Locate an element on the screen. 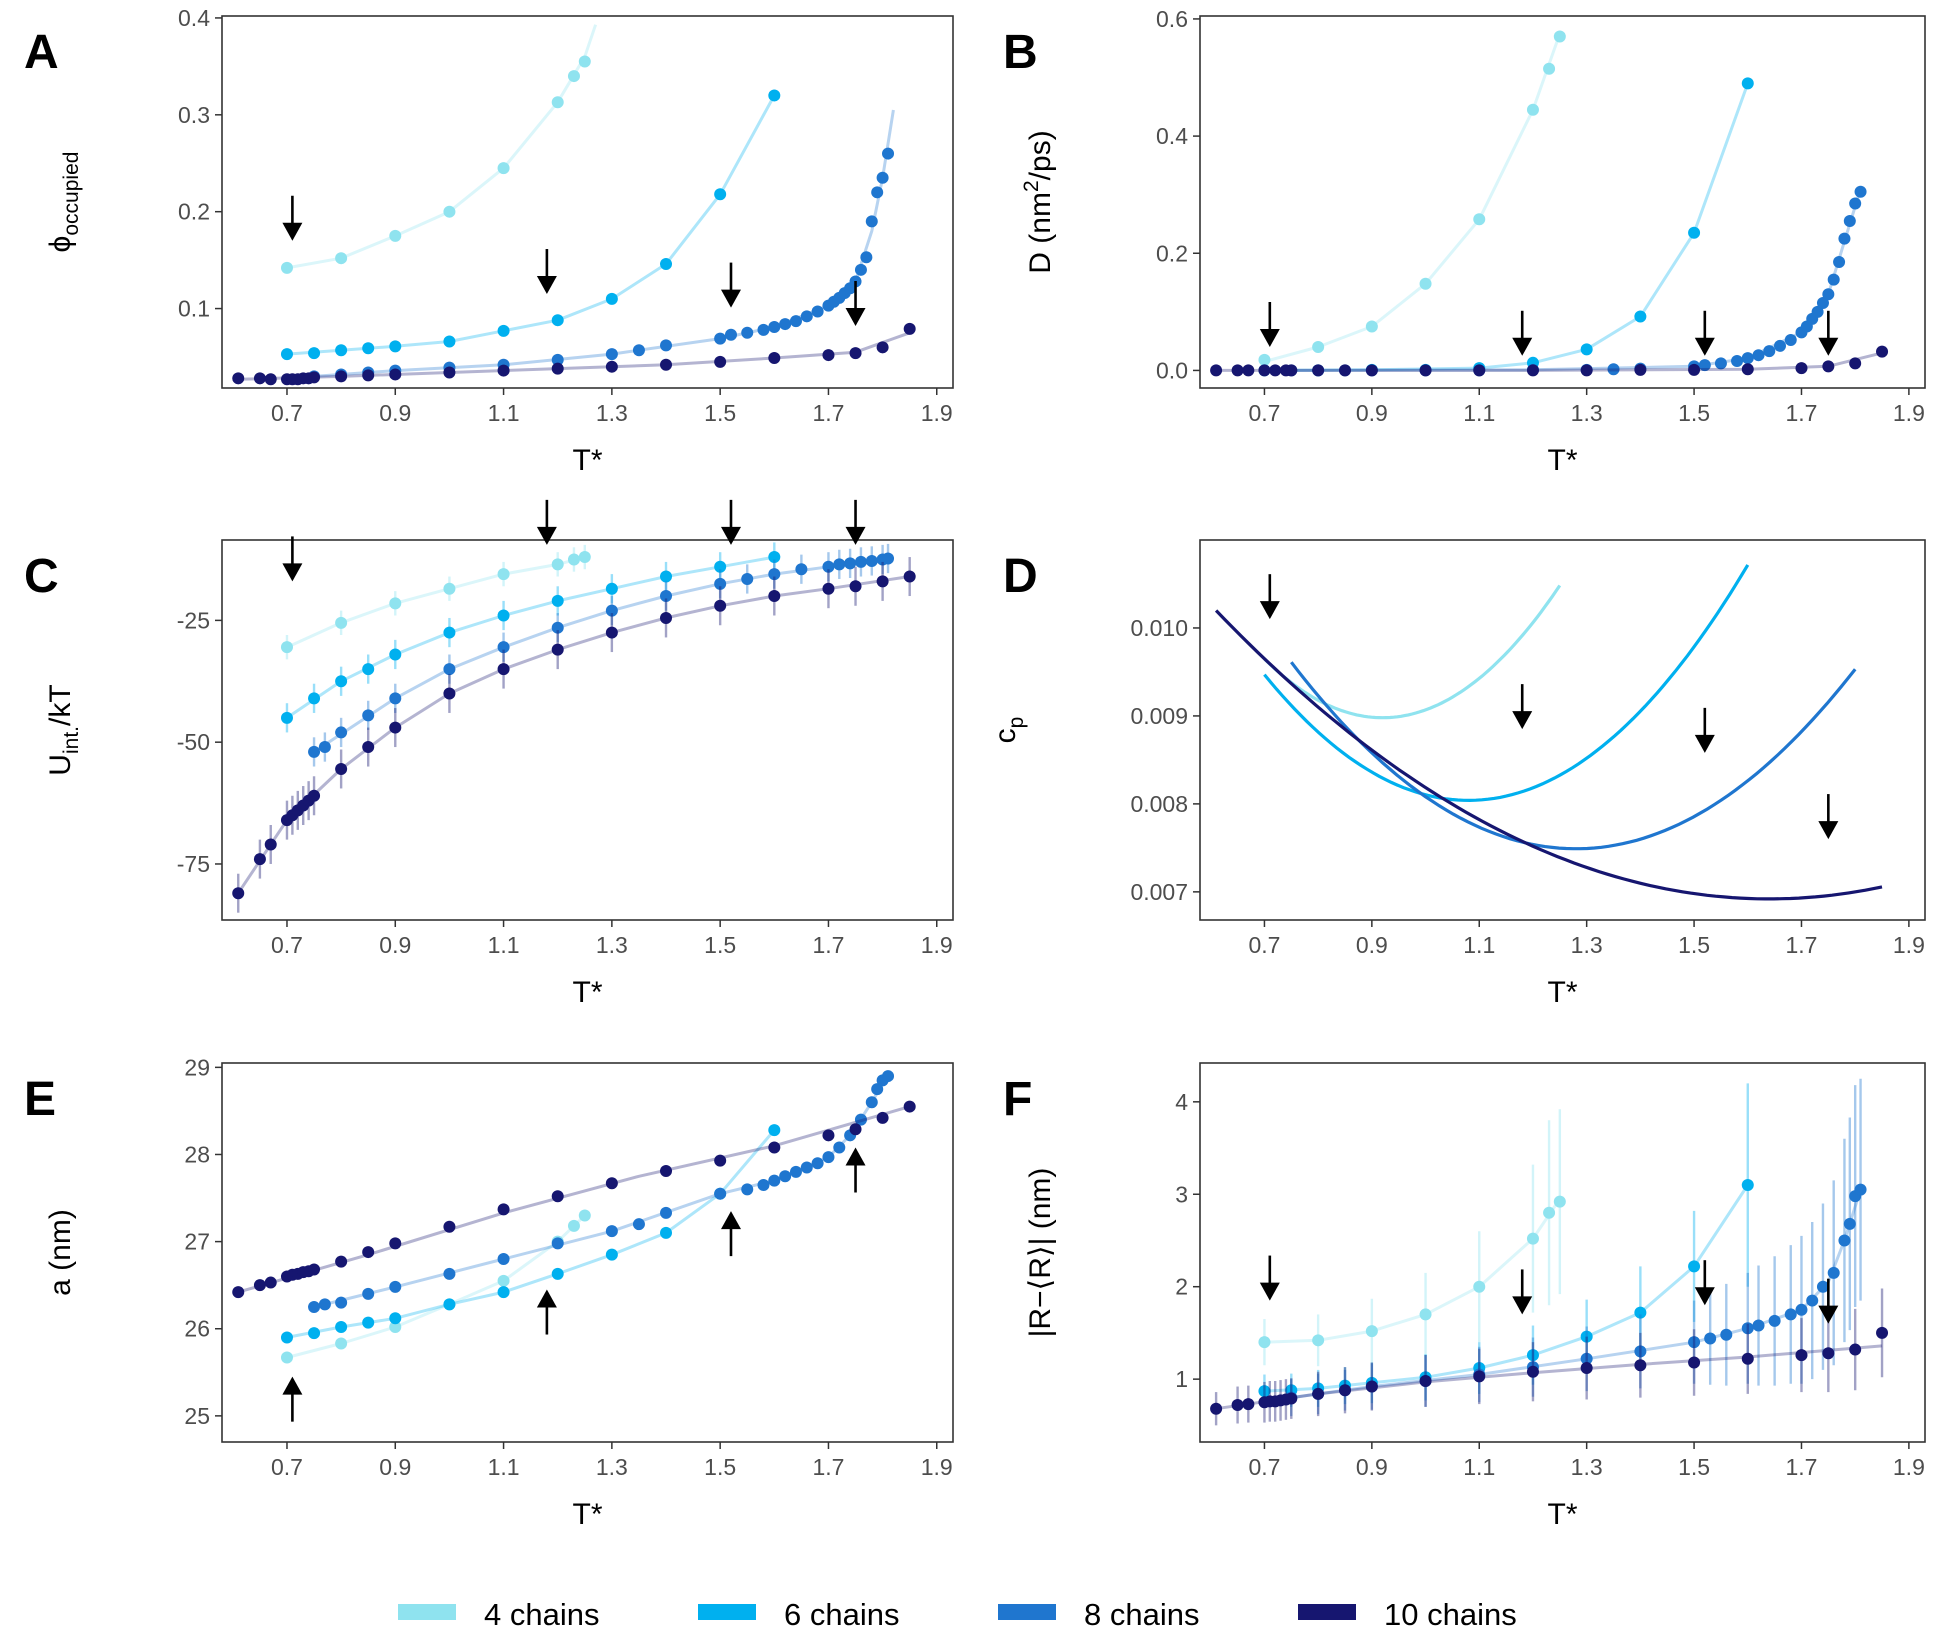  y-axis-title-tail: /kT is located at coordinates (60, 705).